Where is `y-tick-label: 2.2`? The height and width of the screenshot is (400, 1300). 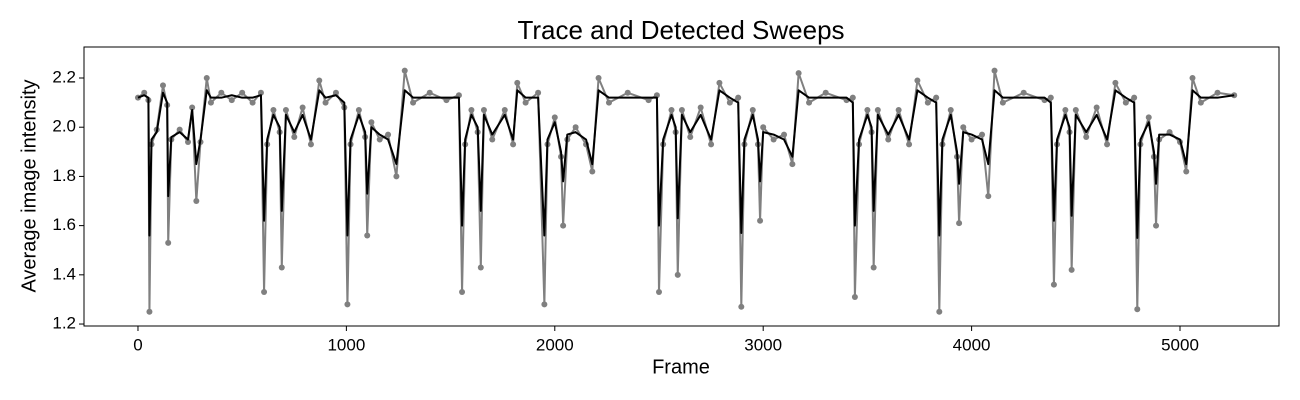
y-tick-label: 2.2 is located at coordinates (64, 76).